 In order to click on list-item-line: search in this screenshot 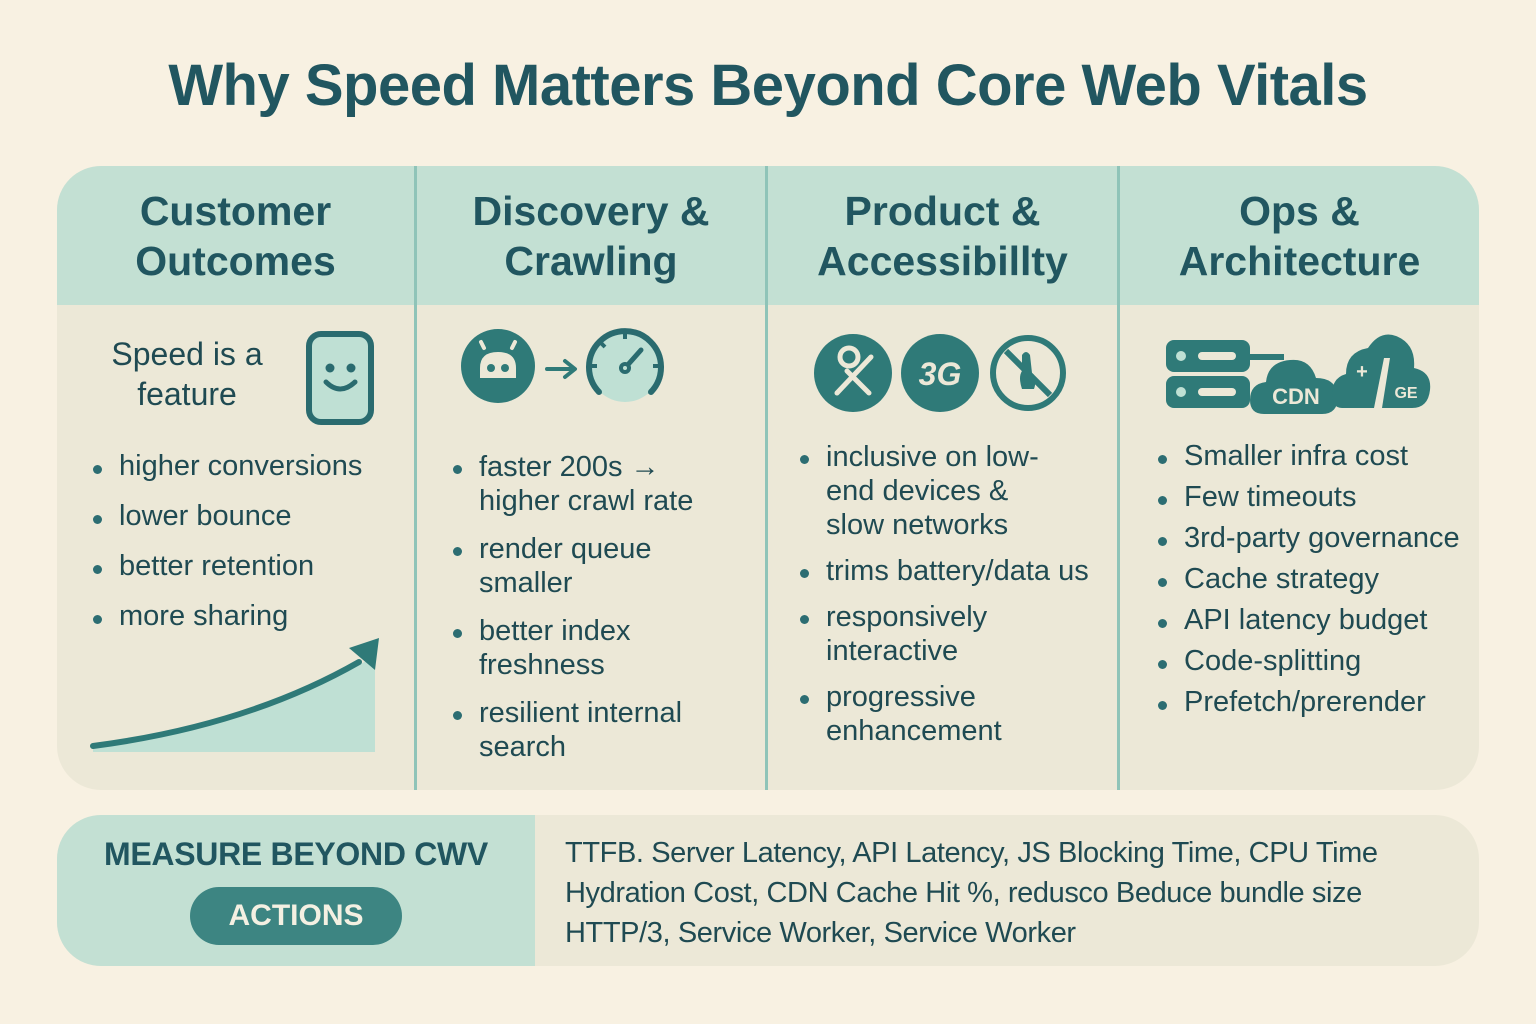, I will do `click(523, 747)`.